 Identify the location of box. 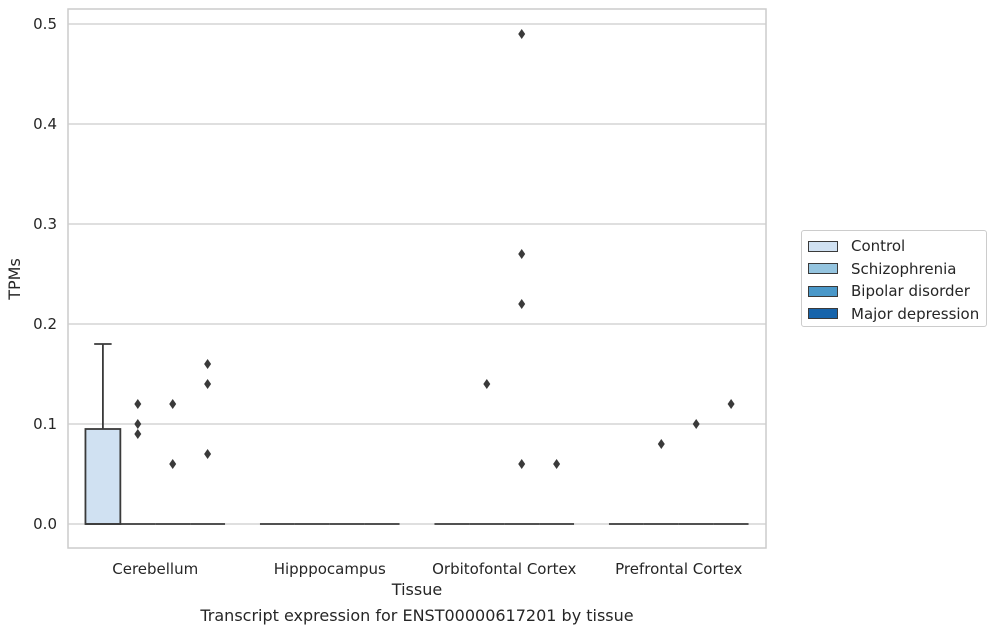
(103, 476).